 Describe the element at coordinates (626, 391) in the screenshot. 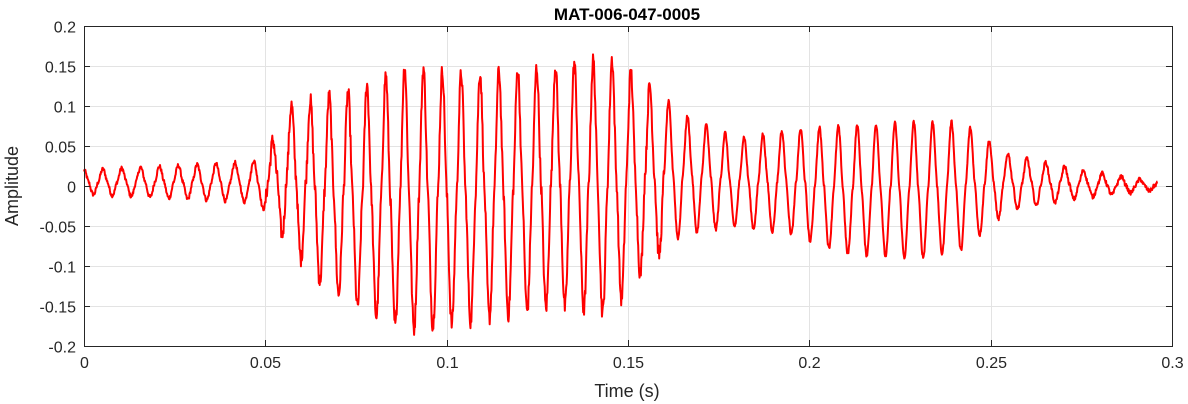

I see `x-axis-label: Time (s)` at that location.